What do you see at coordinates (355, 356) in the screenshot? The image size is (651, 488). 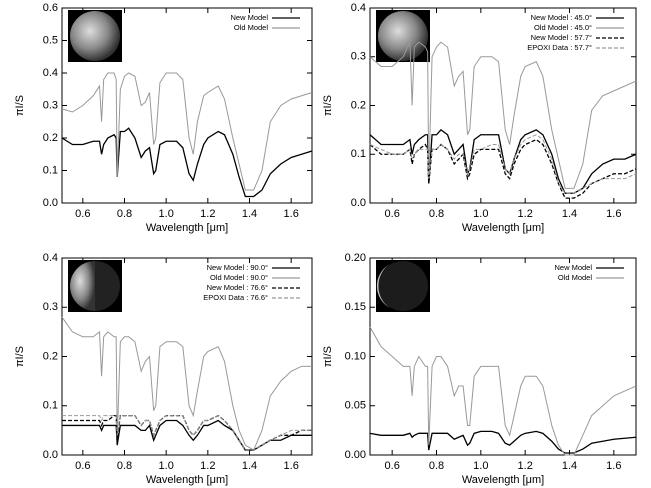 I see `y-tick-label: 0.10` at bounding box center [355, 356].